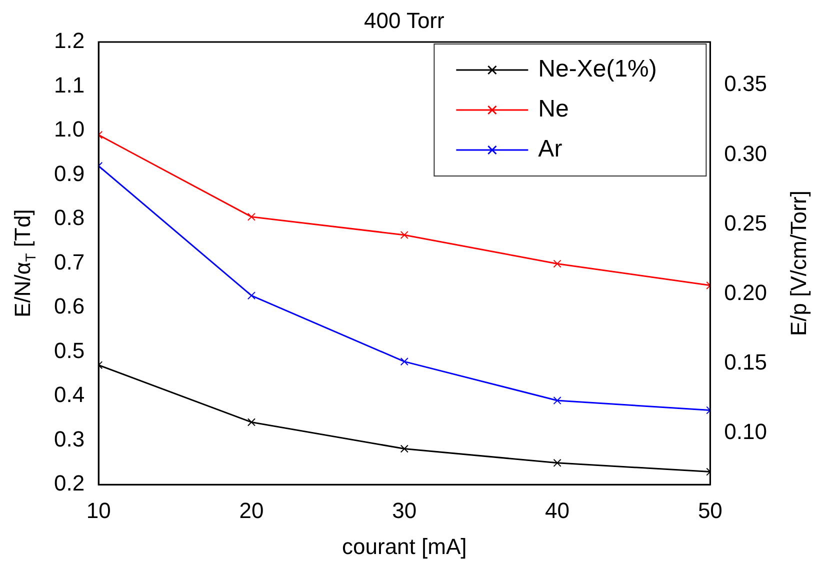 This screenshot has width=817, height=567. Describe the element at coordinates (25, 263) in the screenshot. I see `y-axis-title: E/N/αT [Td]` at that location.